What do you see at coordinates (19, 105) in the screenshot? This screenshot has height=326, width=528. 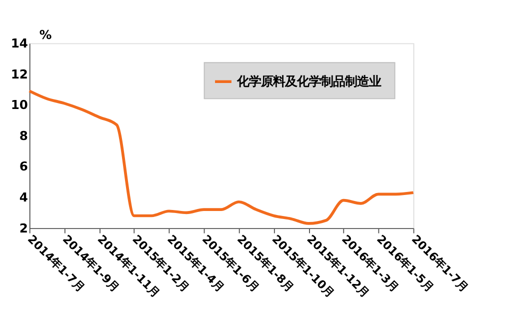 I see `y-tick-label: 10` at bounding box center [19, 105].